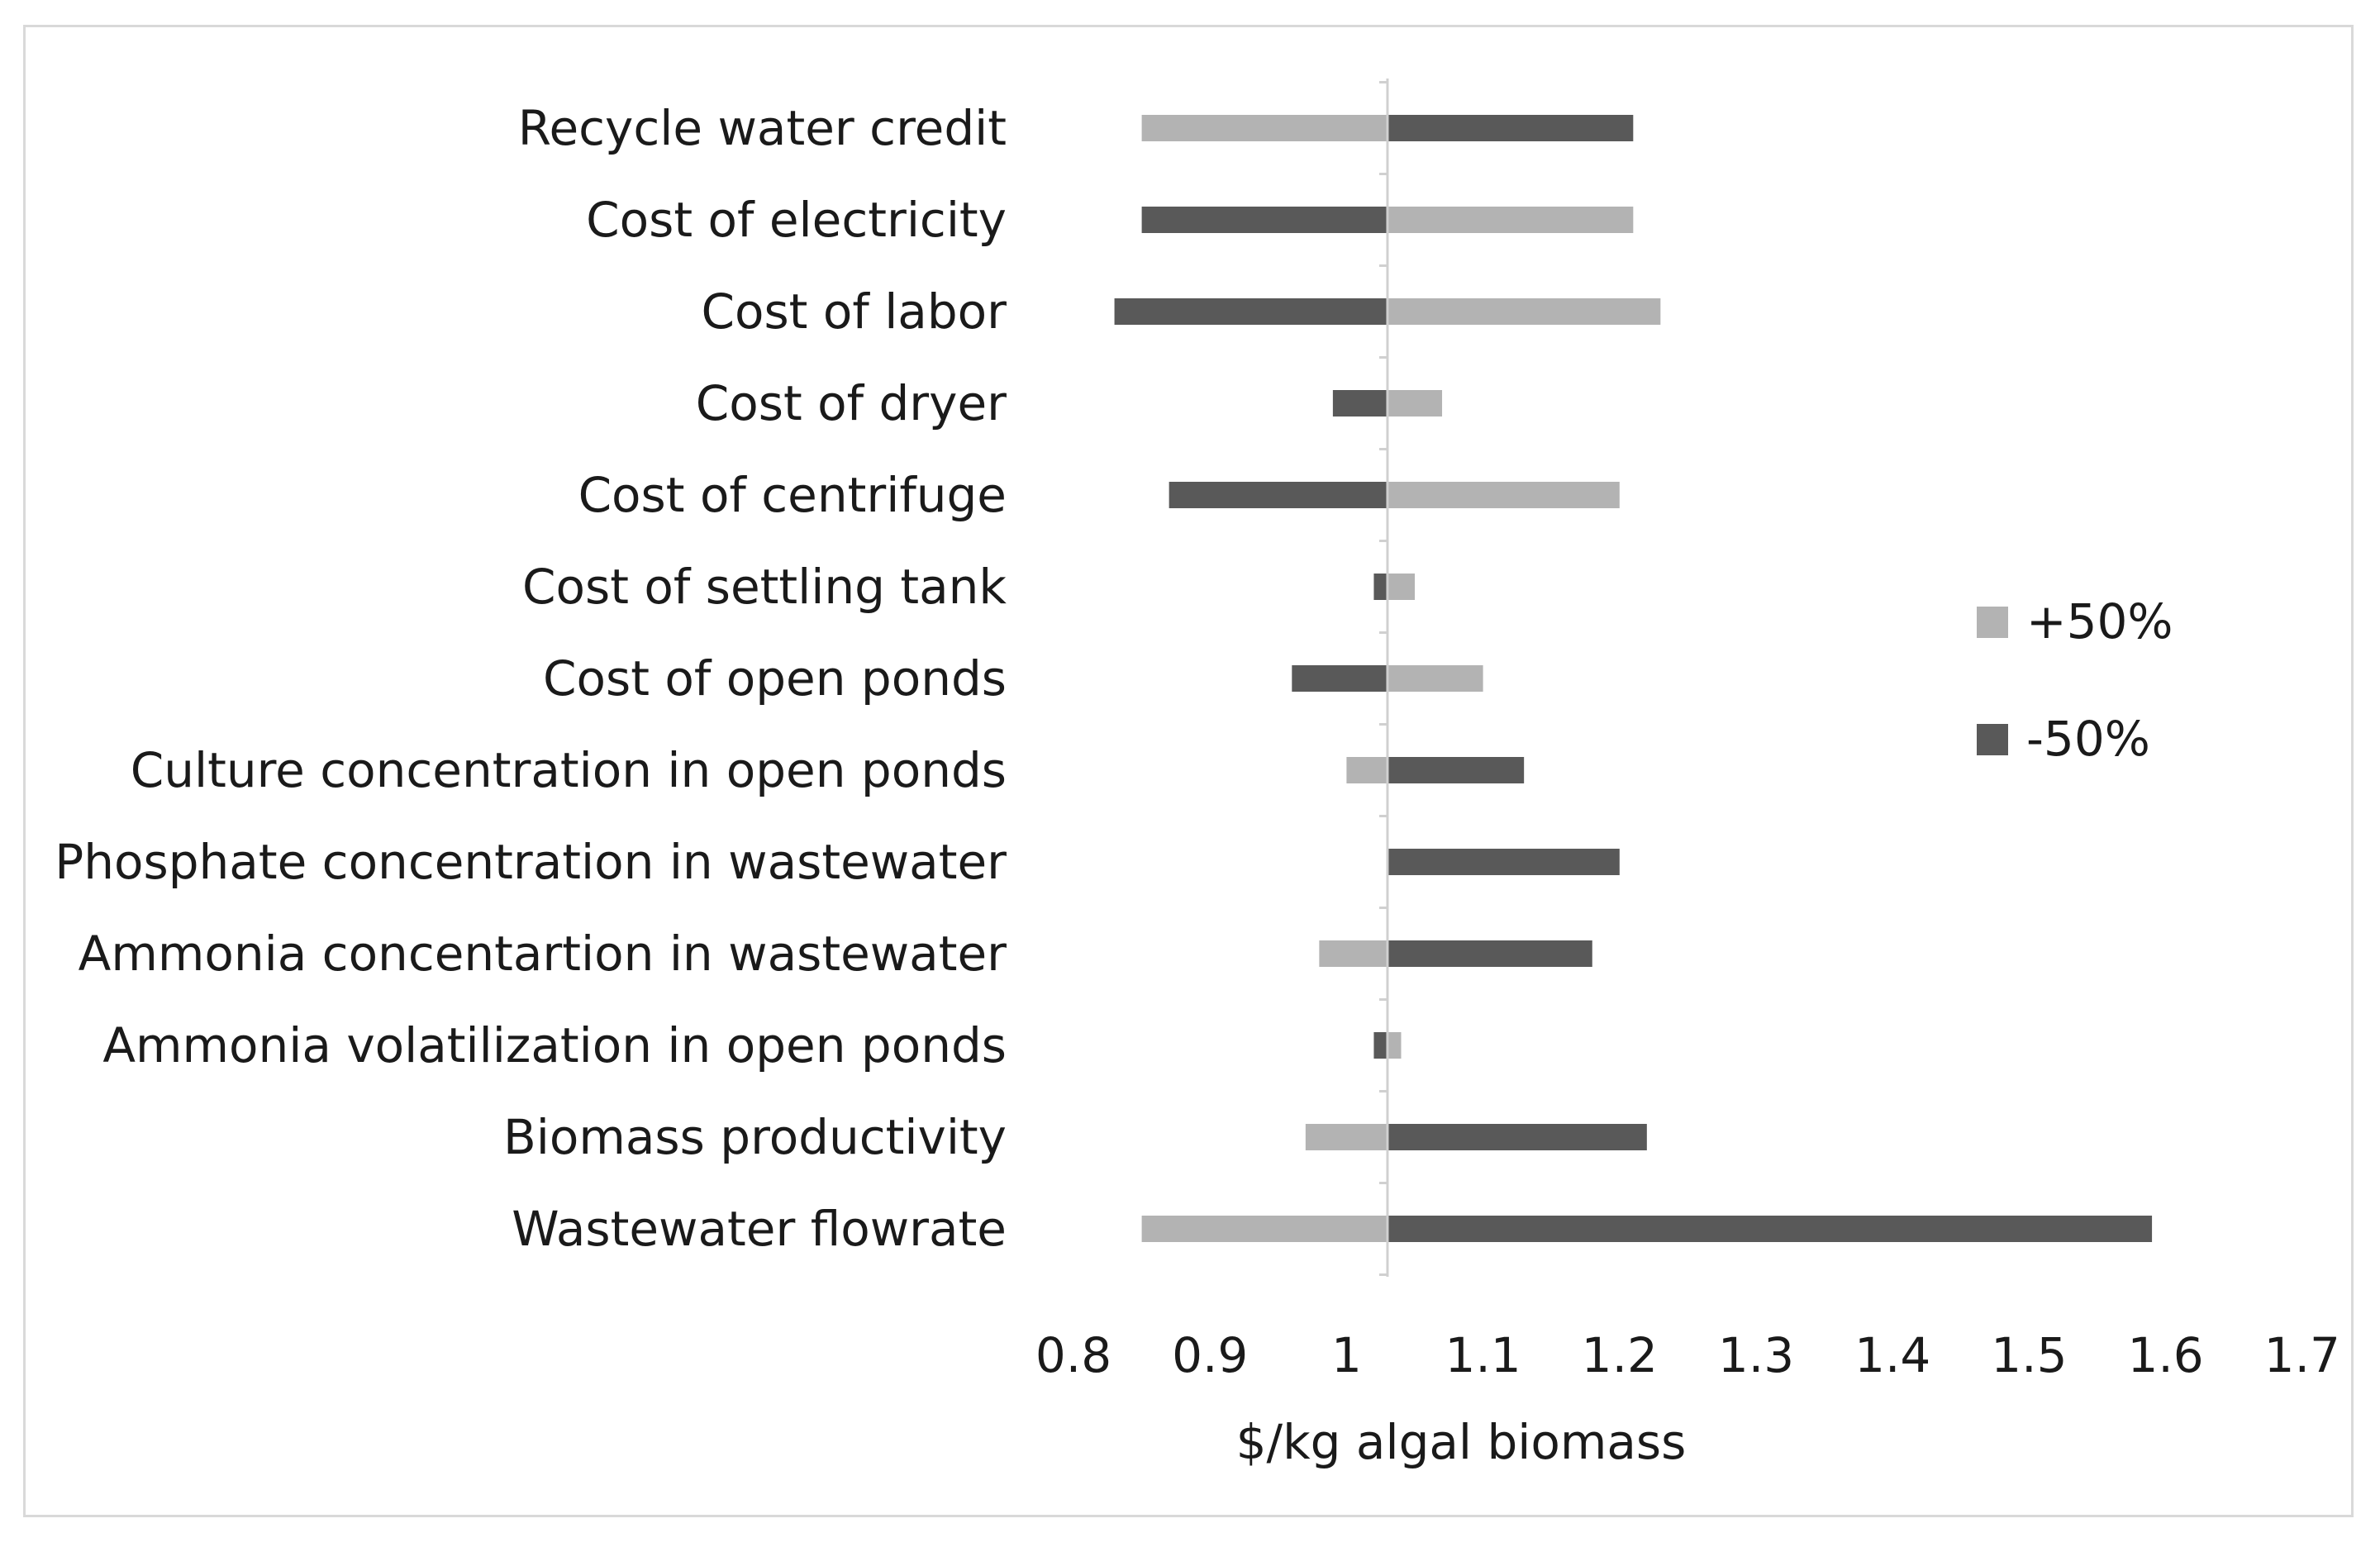  What do you see at coordinates (796, 220) in the screenshot?
I see `category-label: Cost of electricity` at bounding box center [796, 220].